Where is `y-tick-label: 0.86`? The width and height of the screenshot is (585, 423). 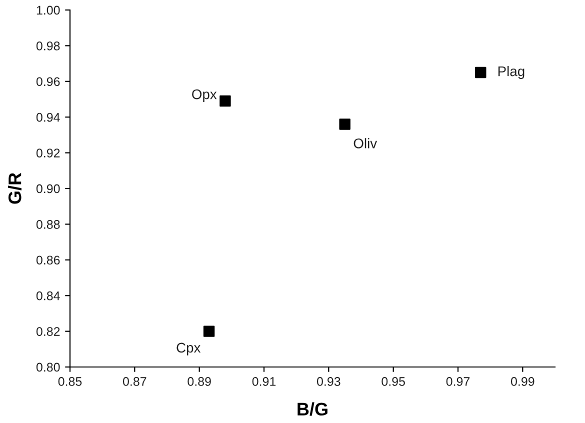
y-tick-label: 0.86 is located at coordinates (48, 260).